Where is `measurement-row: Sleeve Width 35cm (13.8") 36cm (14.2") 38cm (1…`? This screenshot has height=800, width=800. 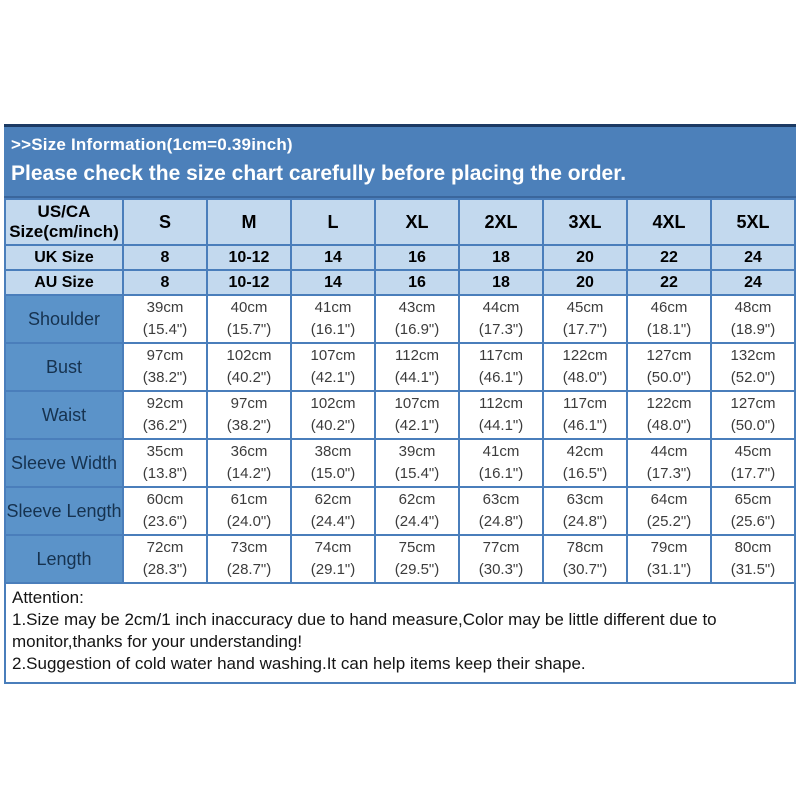
measurement-row: Sleeve Width 35cm (13.8") 36cm (14.2") 38cm (1… is located at coordinates (400, 463).